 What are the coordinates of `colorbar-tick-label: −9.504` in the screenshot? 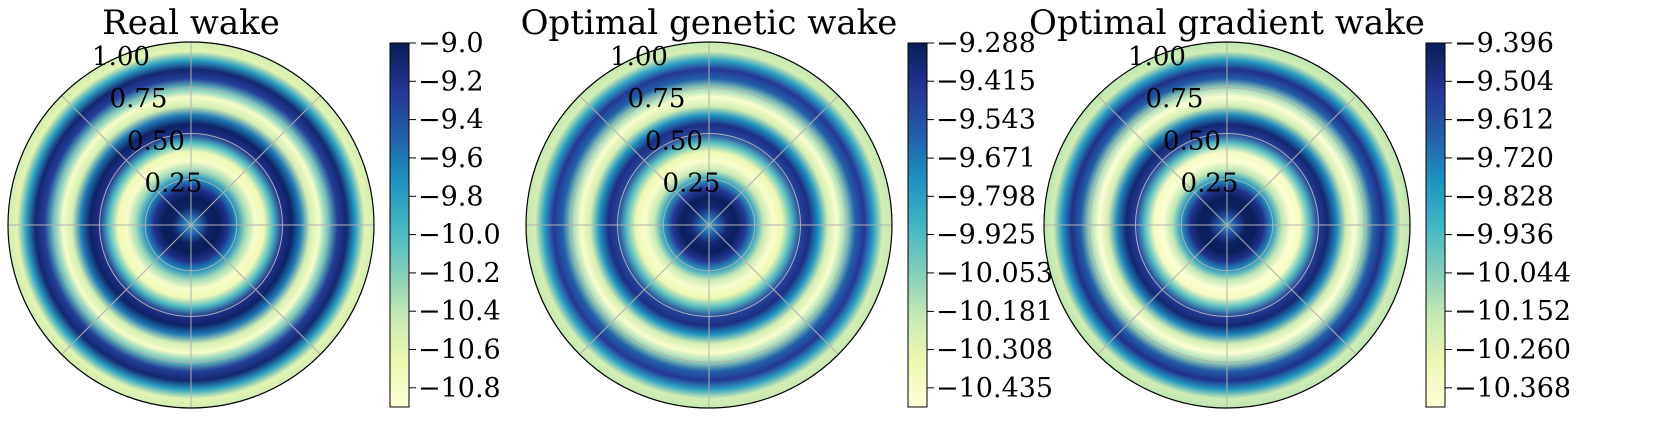 It's located at (1504, 81).